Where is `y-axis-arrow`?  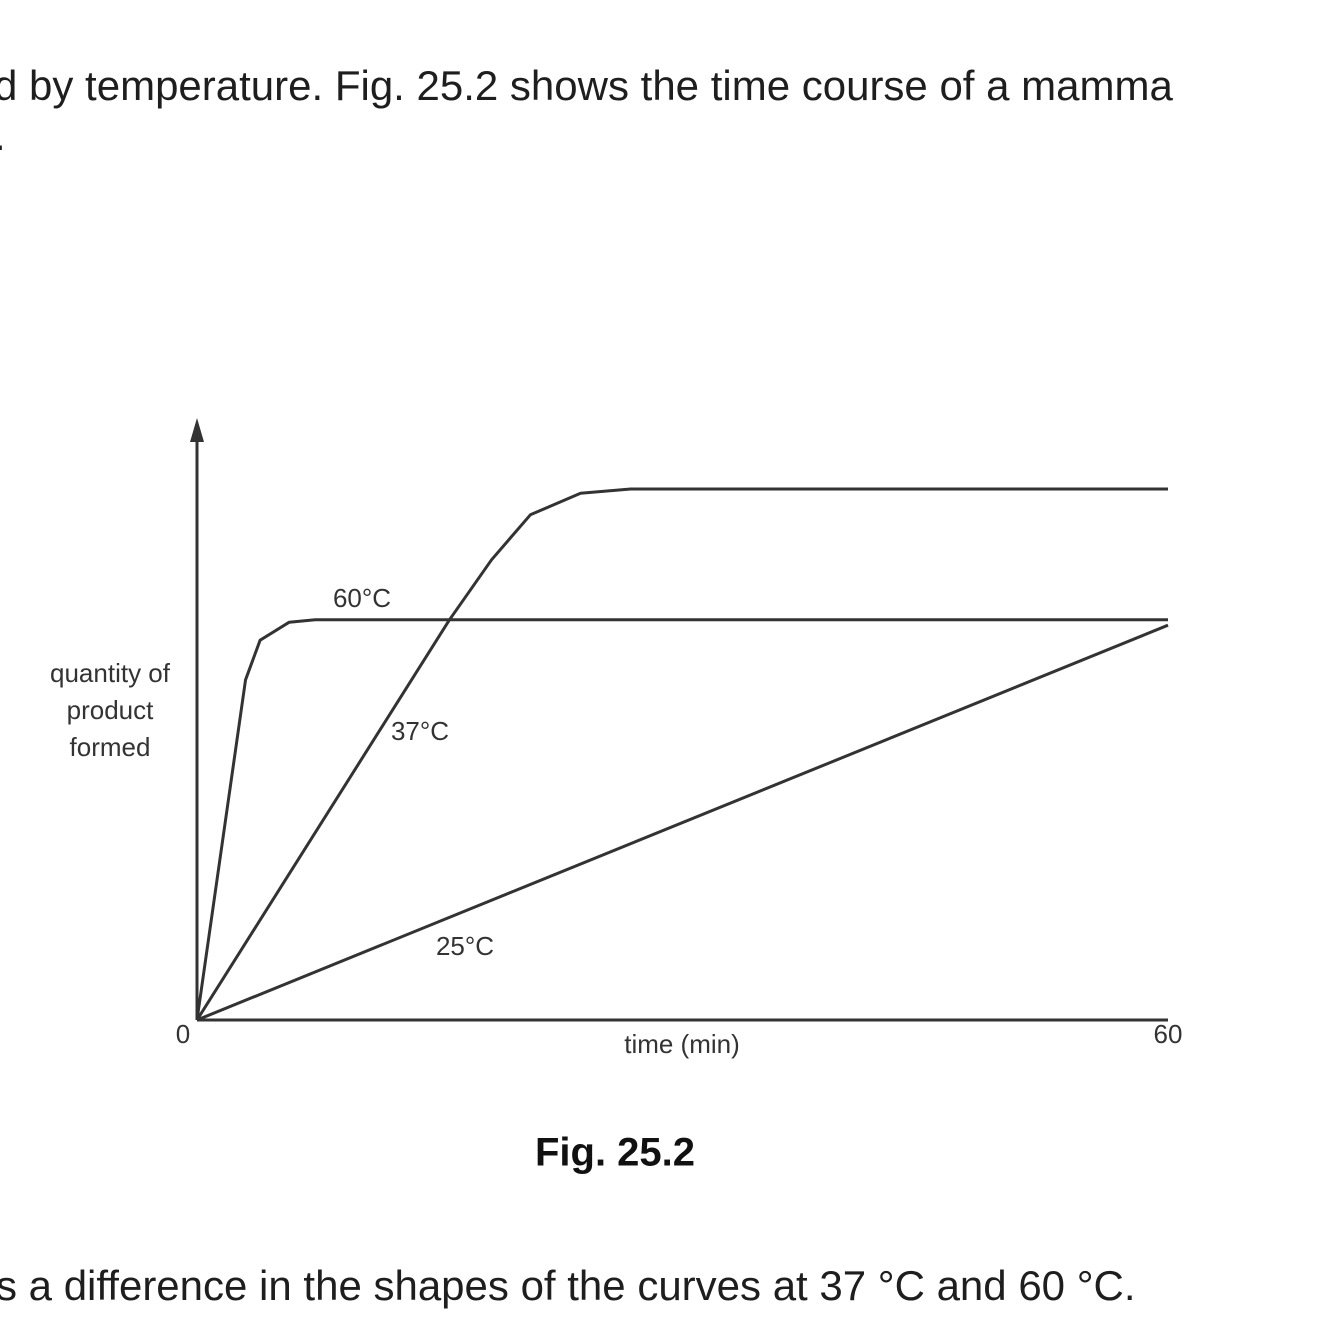 y-axis-arrow is located at coordinates (197, 430).